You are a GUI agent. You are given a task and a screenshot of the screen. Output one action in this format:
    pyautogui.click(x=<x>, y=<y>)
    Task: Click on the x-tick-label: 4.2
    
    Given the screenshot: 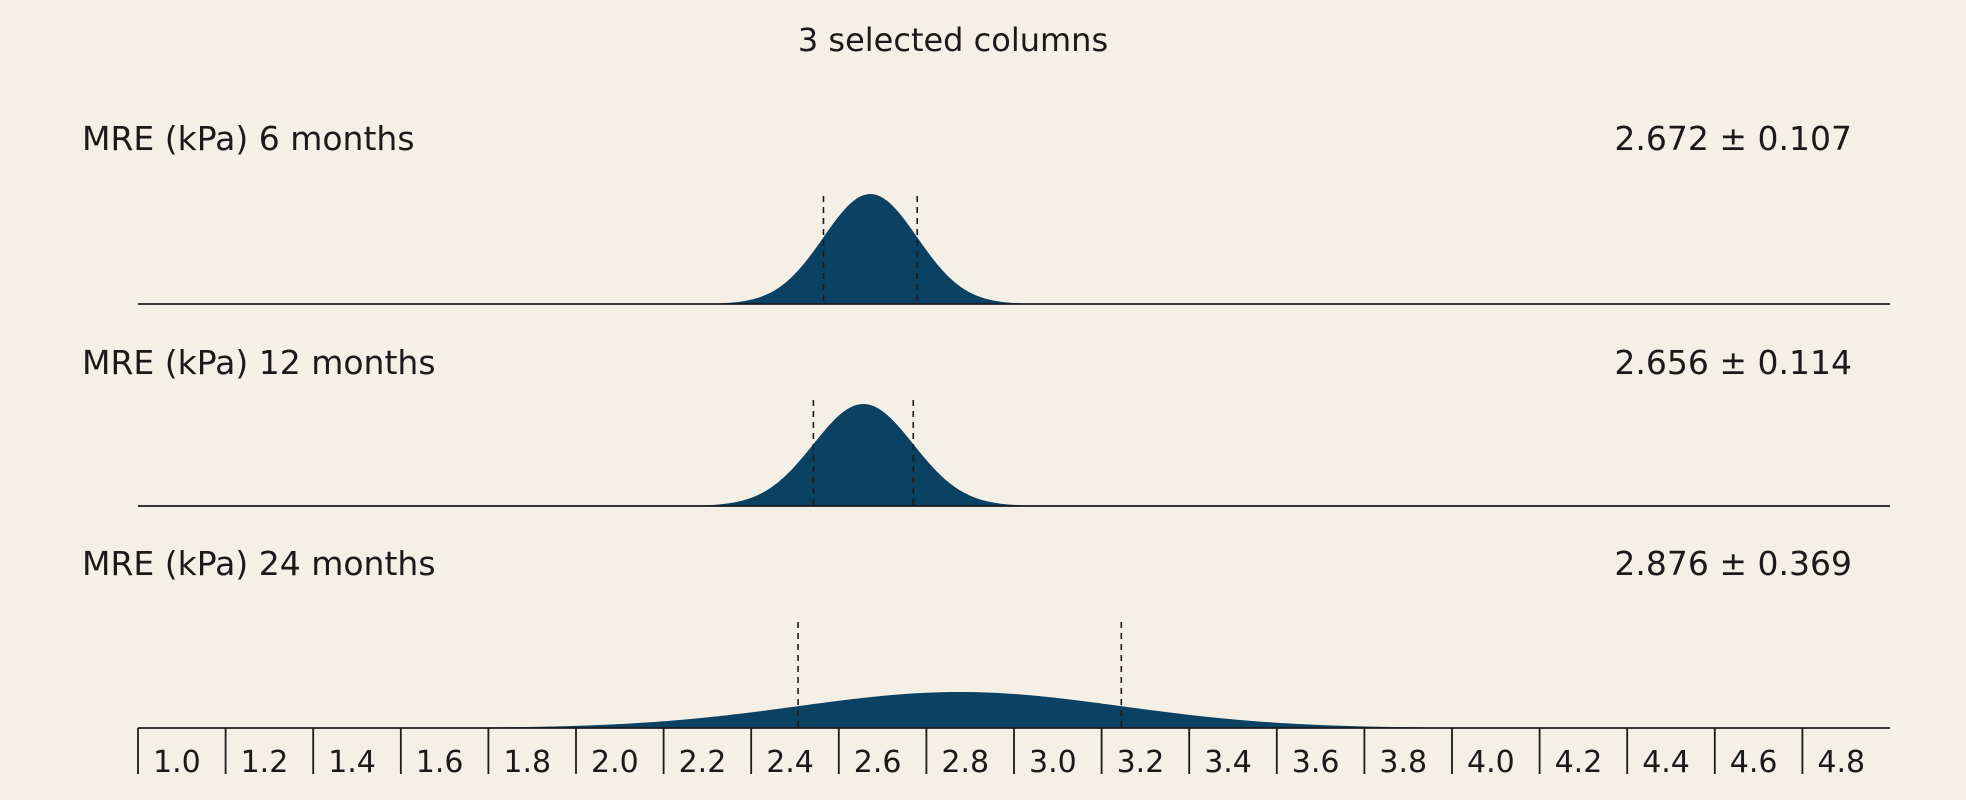 What is the action you would take?
    pyautogui.click(x=1579, y=762)
    